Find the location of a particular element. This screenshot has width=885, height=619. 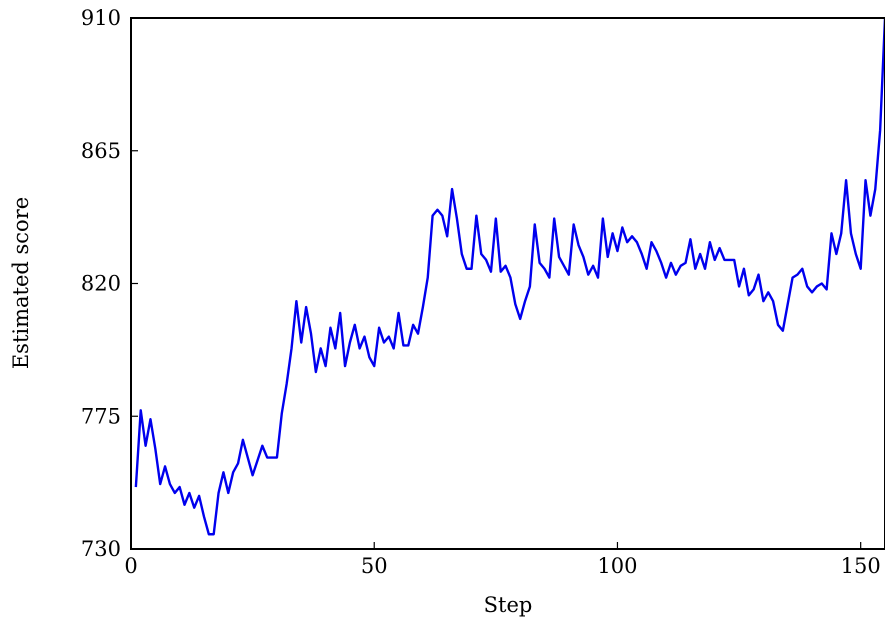

x-axis-label: Step is located at coordinates (508, 605).